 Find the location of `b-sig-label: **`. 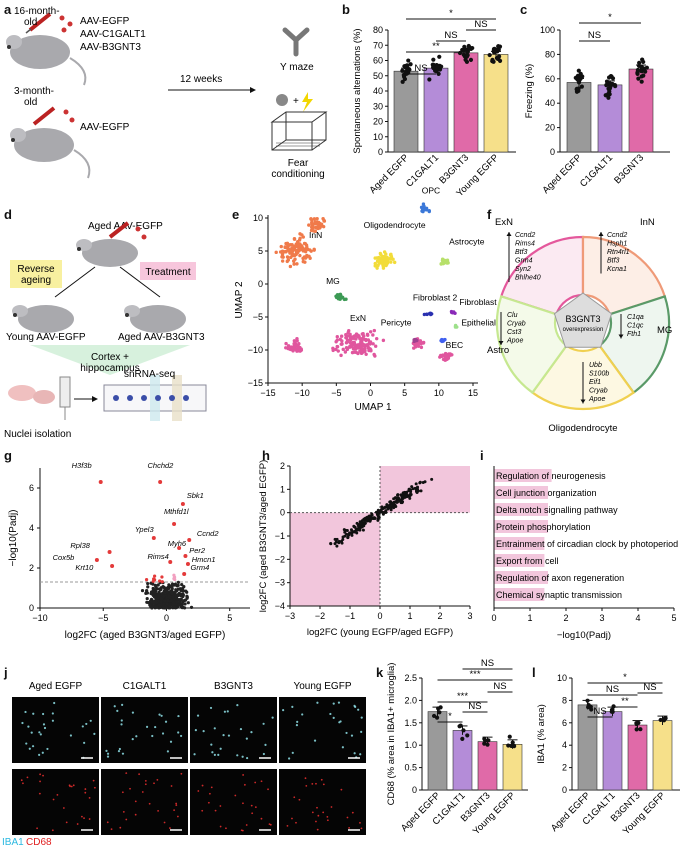

b-sig-label: ** is located at coordinates (436, 46).